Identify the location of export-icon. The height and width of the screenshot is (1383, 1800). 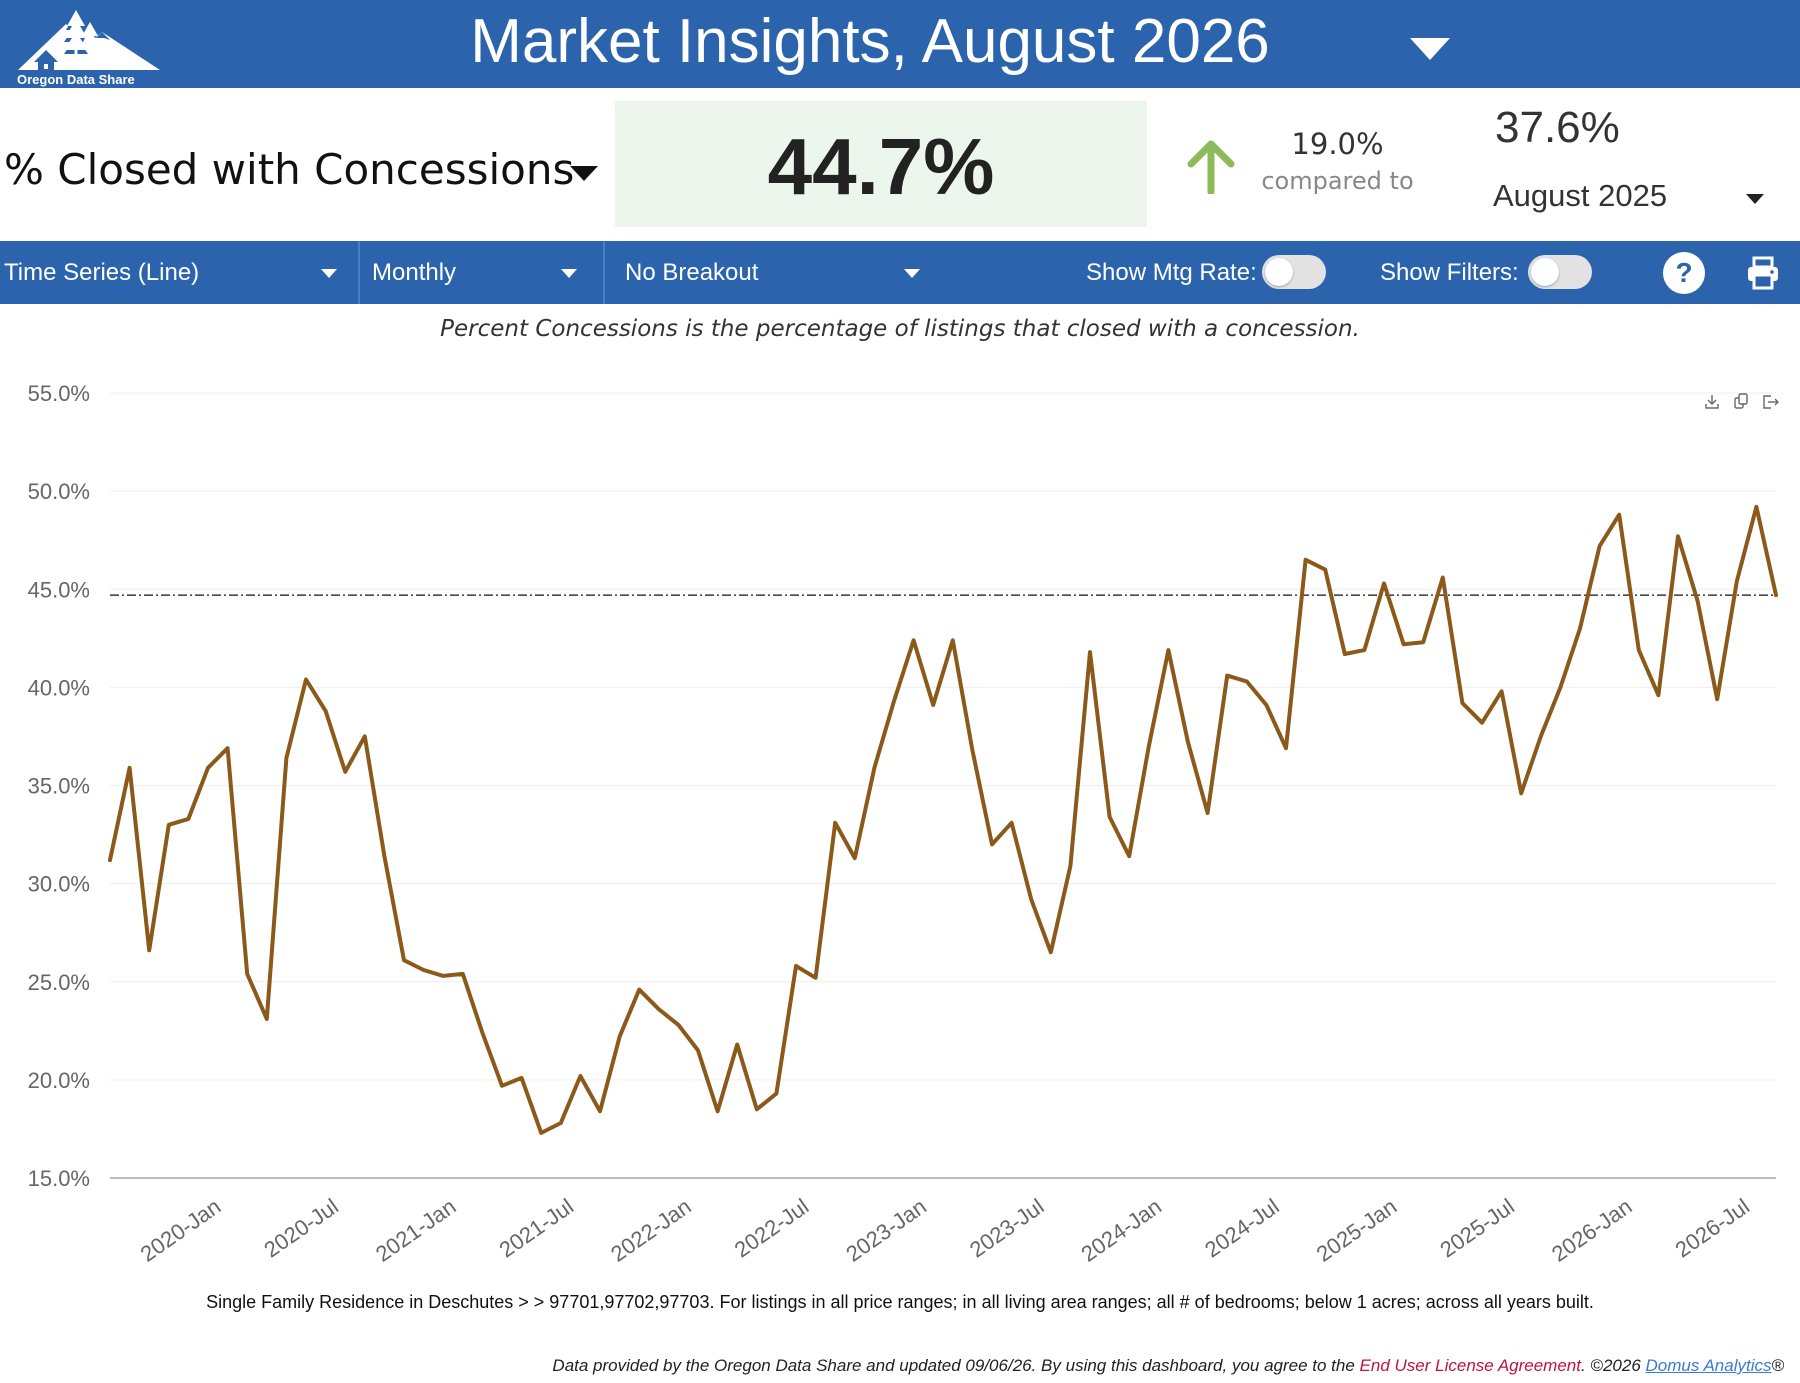
(1771, 402).